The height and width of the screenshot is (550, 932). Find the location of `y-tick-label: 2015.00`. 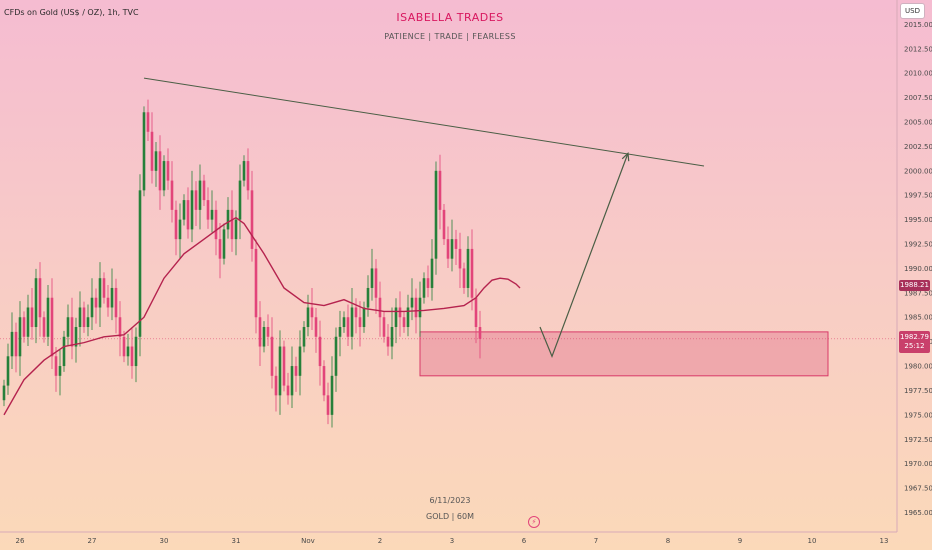

y-tick-label: 2015.00 is located at coordinates (918, 25).